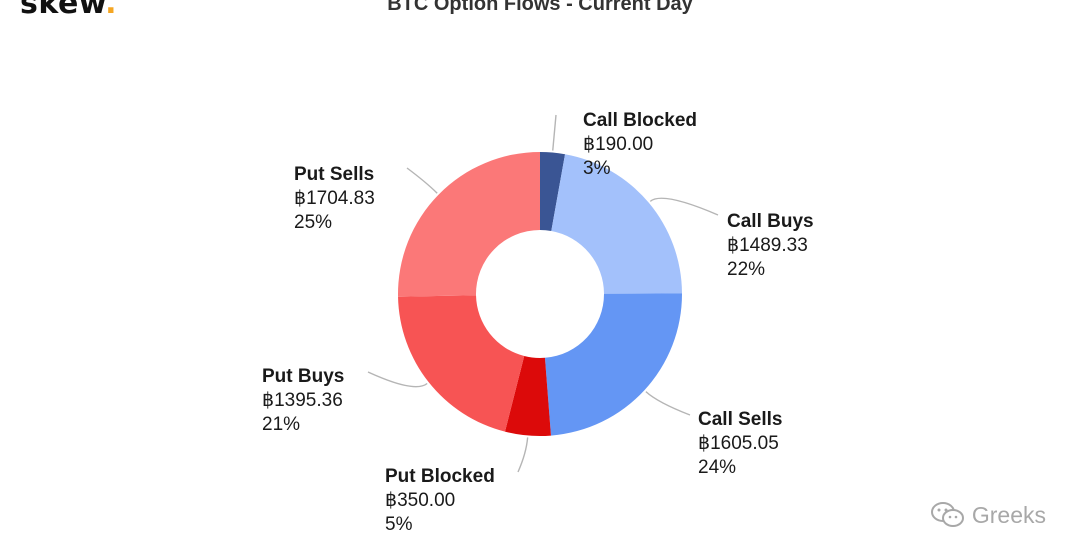 Image resolution: width=1080 pixels, height=543 pixels. I want to click on label-name-call-blocked: Call Blocked, so click(640, 120).